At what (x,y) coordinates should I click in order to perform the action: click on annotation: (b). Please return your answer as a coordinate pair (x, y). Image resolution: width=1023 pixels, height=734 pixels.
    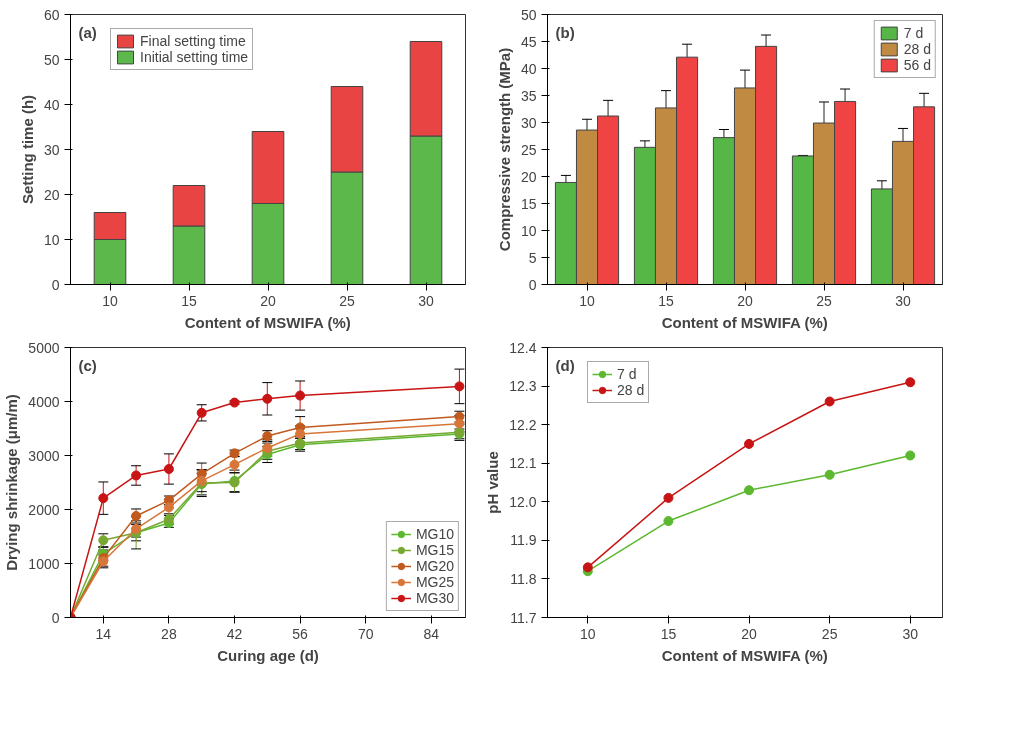
    Looking at the image, I should click on (565, 32).